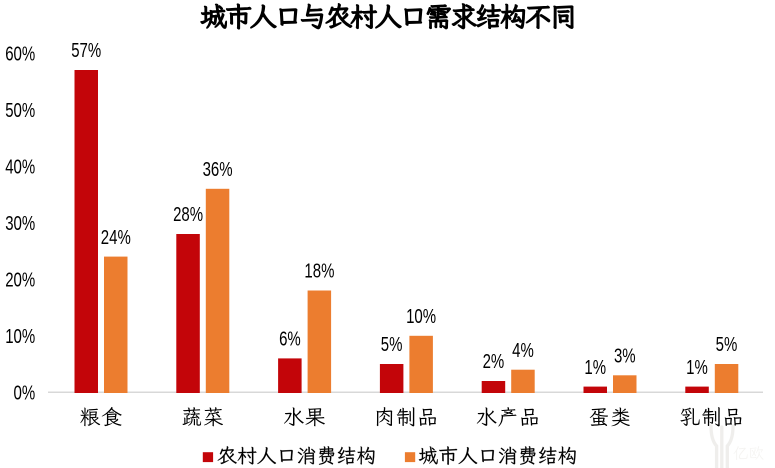 The height and width of the screenshot is (468, 775). Describe the element at coordinates (20, 223) in the screenshot. I see `svg-text: 30%` at that location.